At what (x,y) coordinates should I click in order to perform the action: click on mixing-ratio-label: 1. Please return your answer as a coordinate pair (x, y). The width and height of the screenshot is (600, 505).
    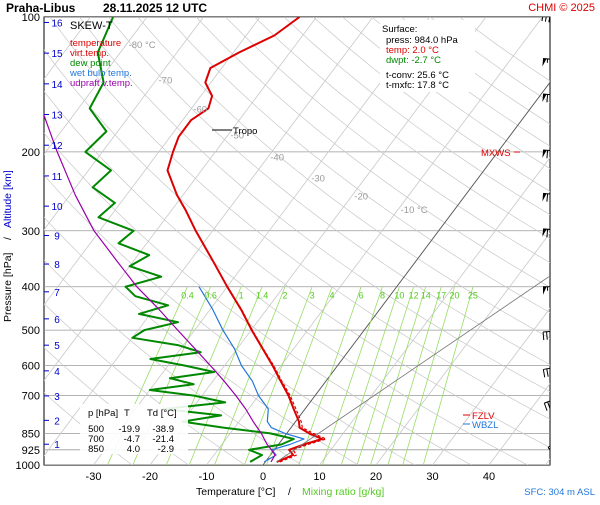
    Looking at the image, I should click on (241, 296).